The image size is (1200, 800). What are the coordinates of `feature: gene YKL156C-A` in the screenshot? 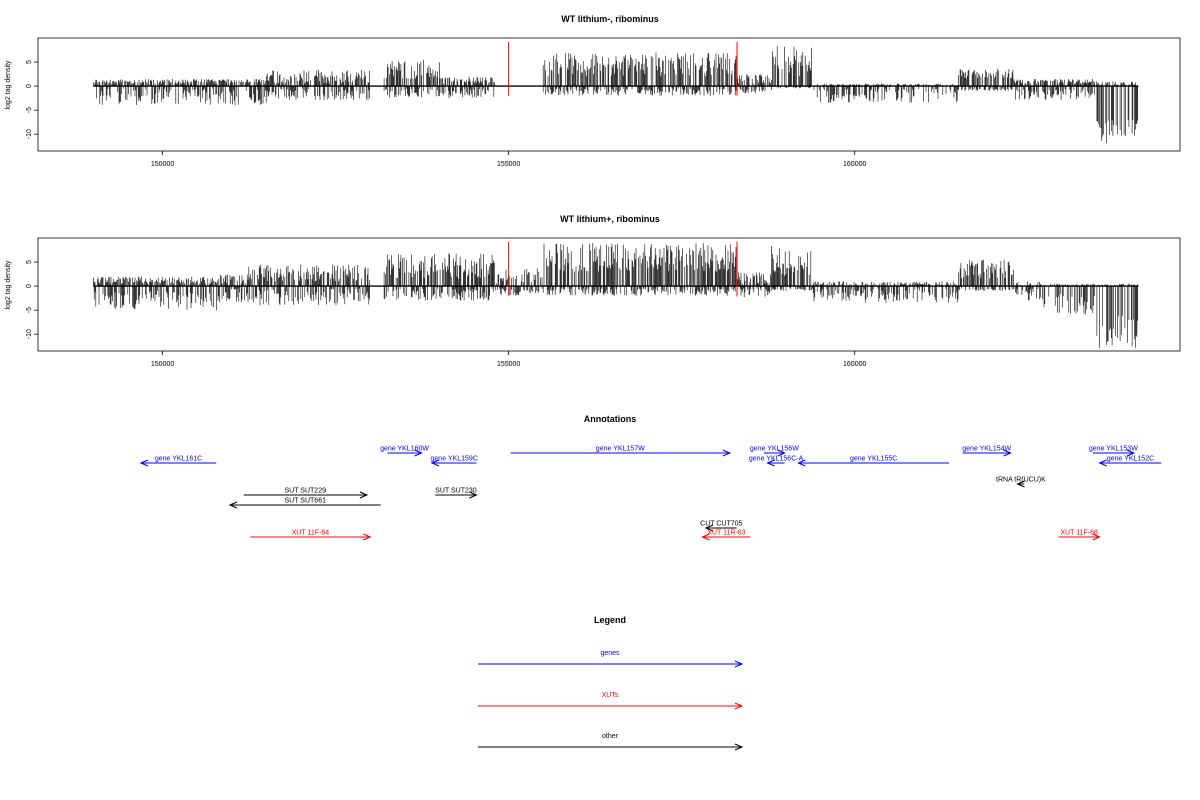 It's located at (776, 461).